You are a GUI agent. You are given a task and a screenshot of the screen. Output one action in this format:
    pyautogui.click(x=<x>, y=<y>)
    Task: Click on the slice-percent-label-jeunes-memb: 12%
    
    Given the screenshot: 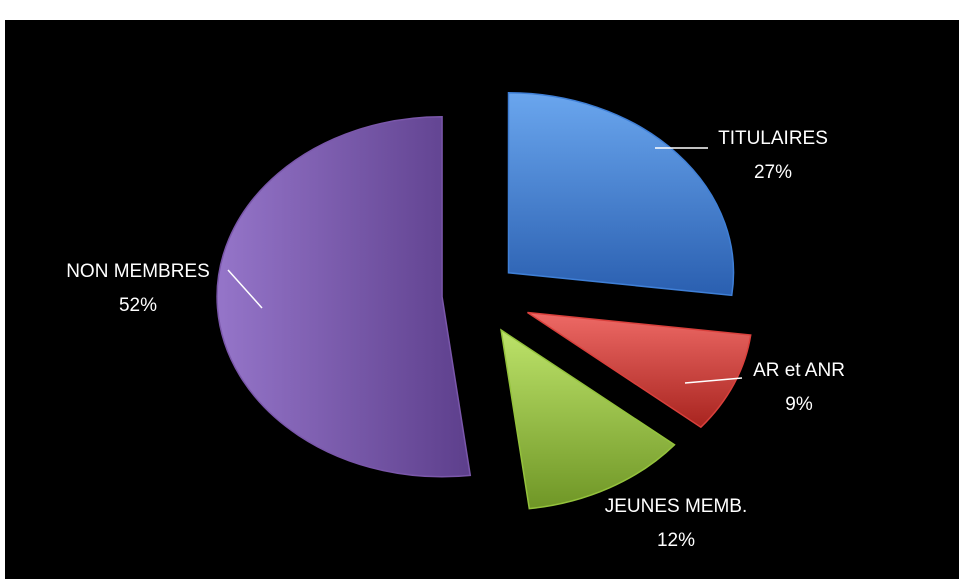 What is the action you would take?
    pyautogui.click(x=676, y=540)
    